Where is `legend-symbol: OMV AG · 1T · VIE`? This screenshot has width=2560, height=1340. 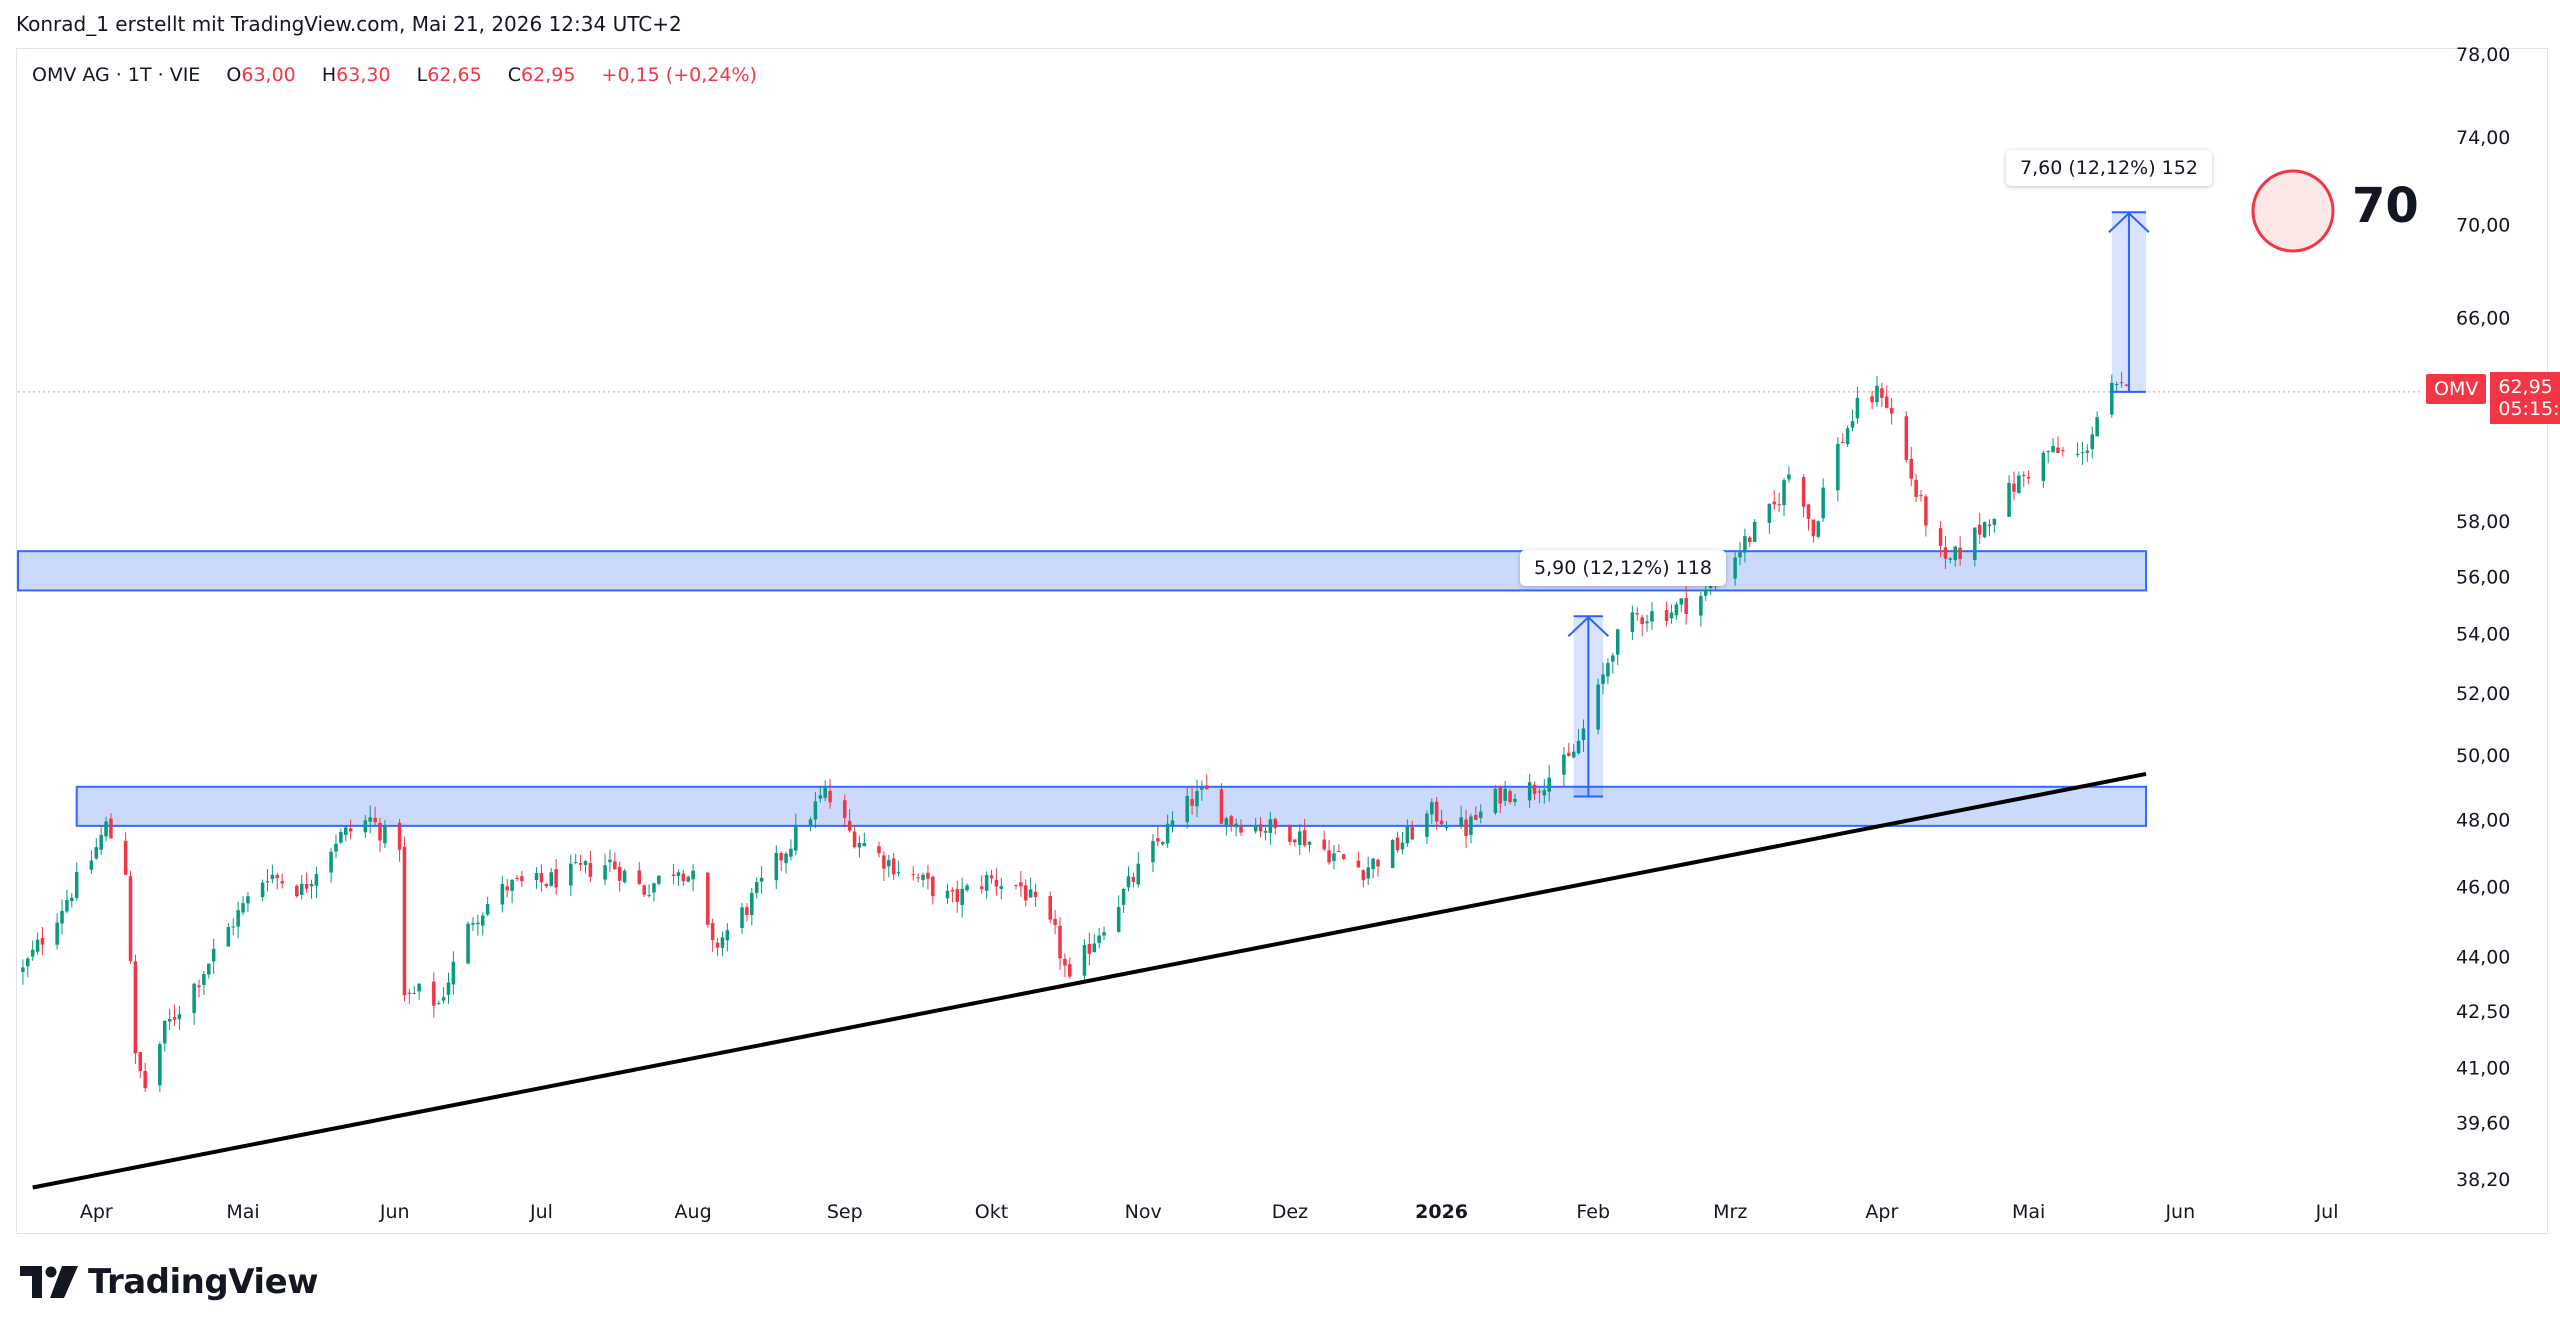 legend-symbol: OMV AG · 1T · VIE is located at coordinates (116, 75).